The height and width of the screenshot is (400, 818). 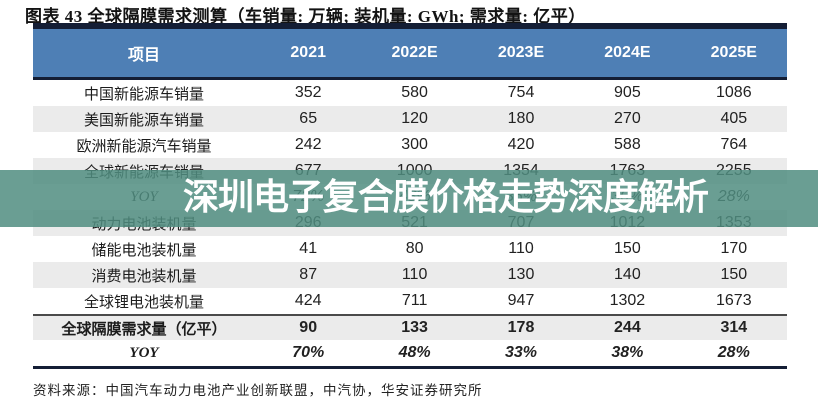 I want to click on table-row: 全球锂电池装机量 424 711 947 1302 1673, so click(x=410, y=301).